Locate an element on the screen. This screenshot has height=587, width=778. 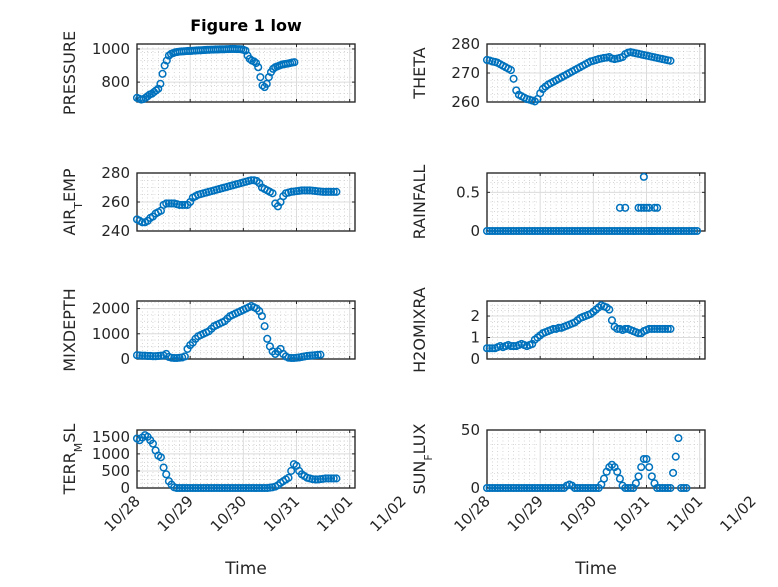
y-tick-label: 500 is located at coordinates (115, 471).